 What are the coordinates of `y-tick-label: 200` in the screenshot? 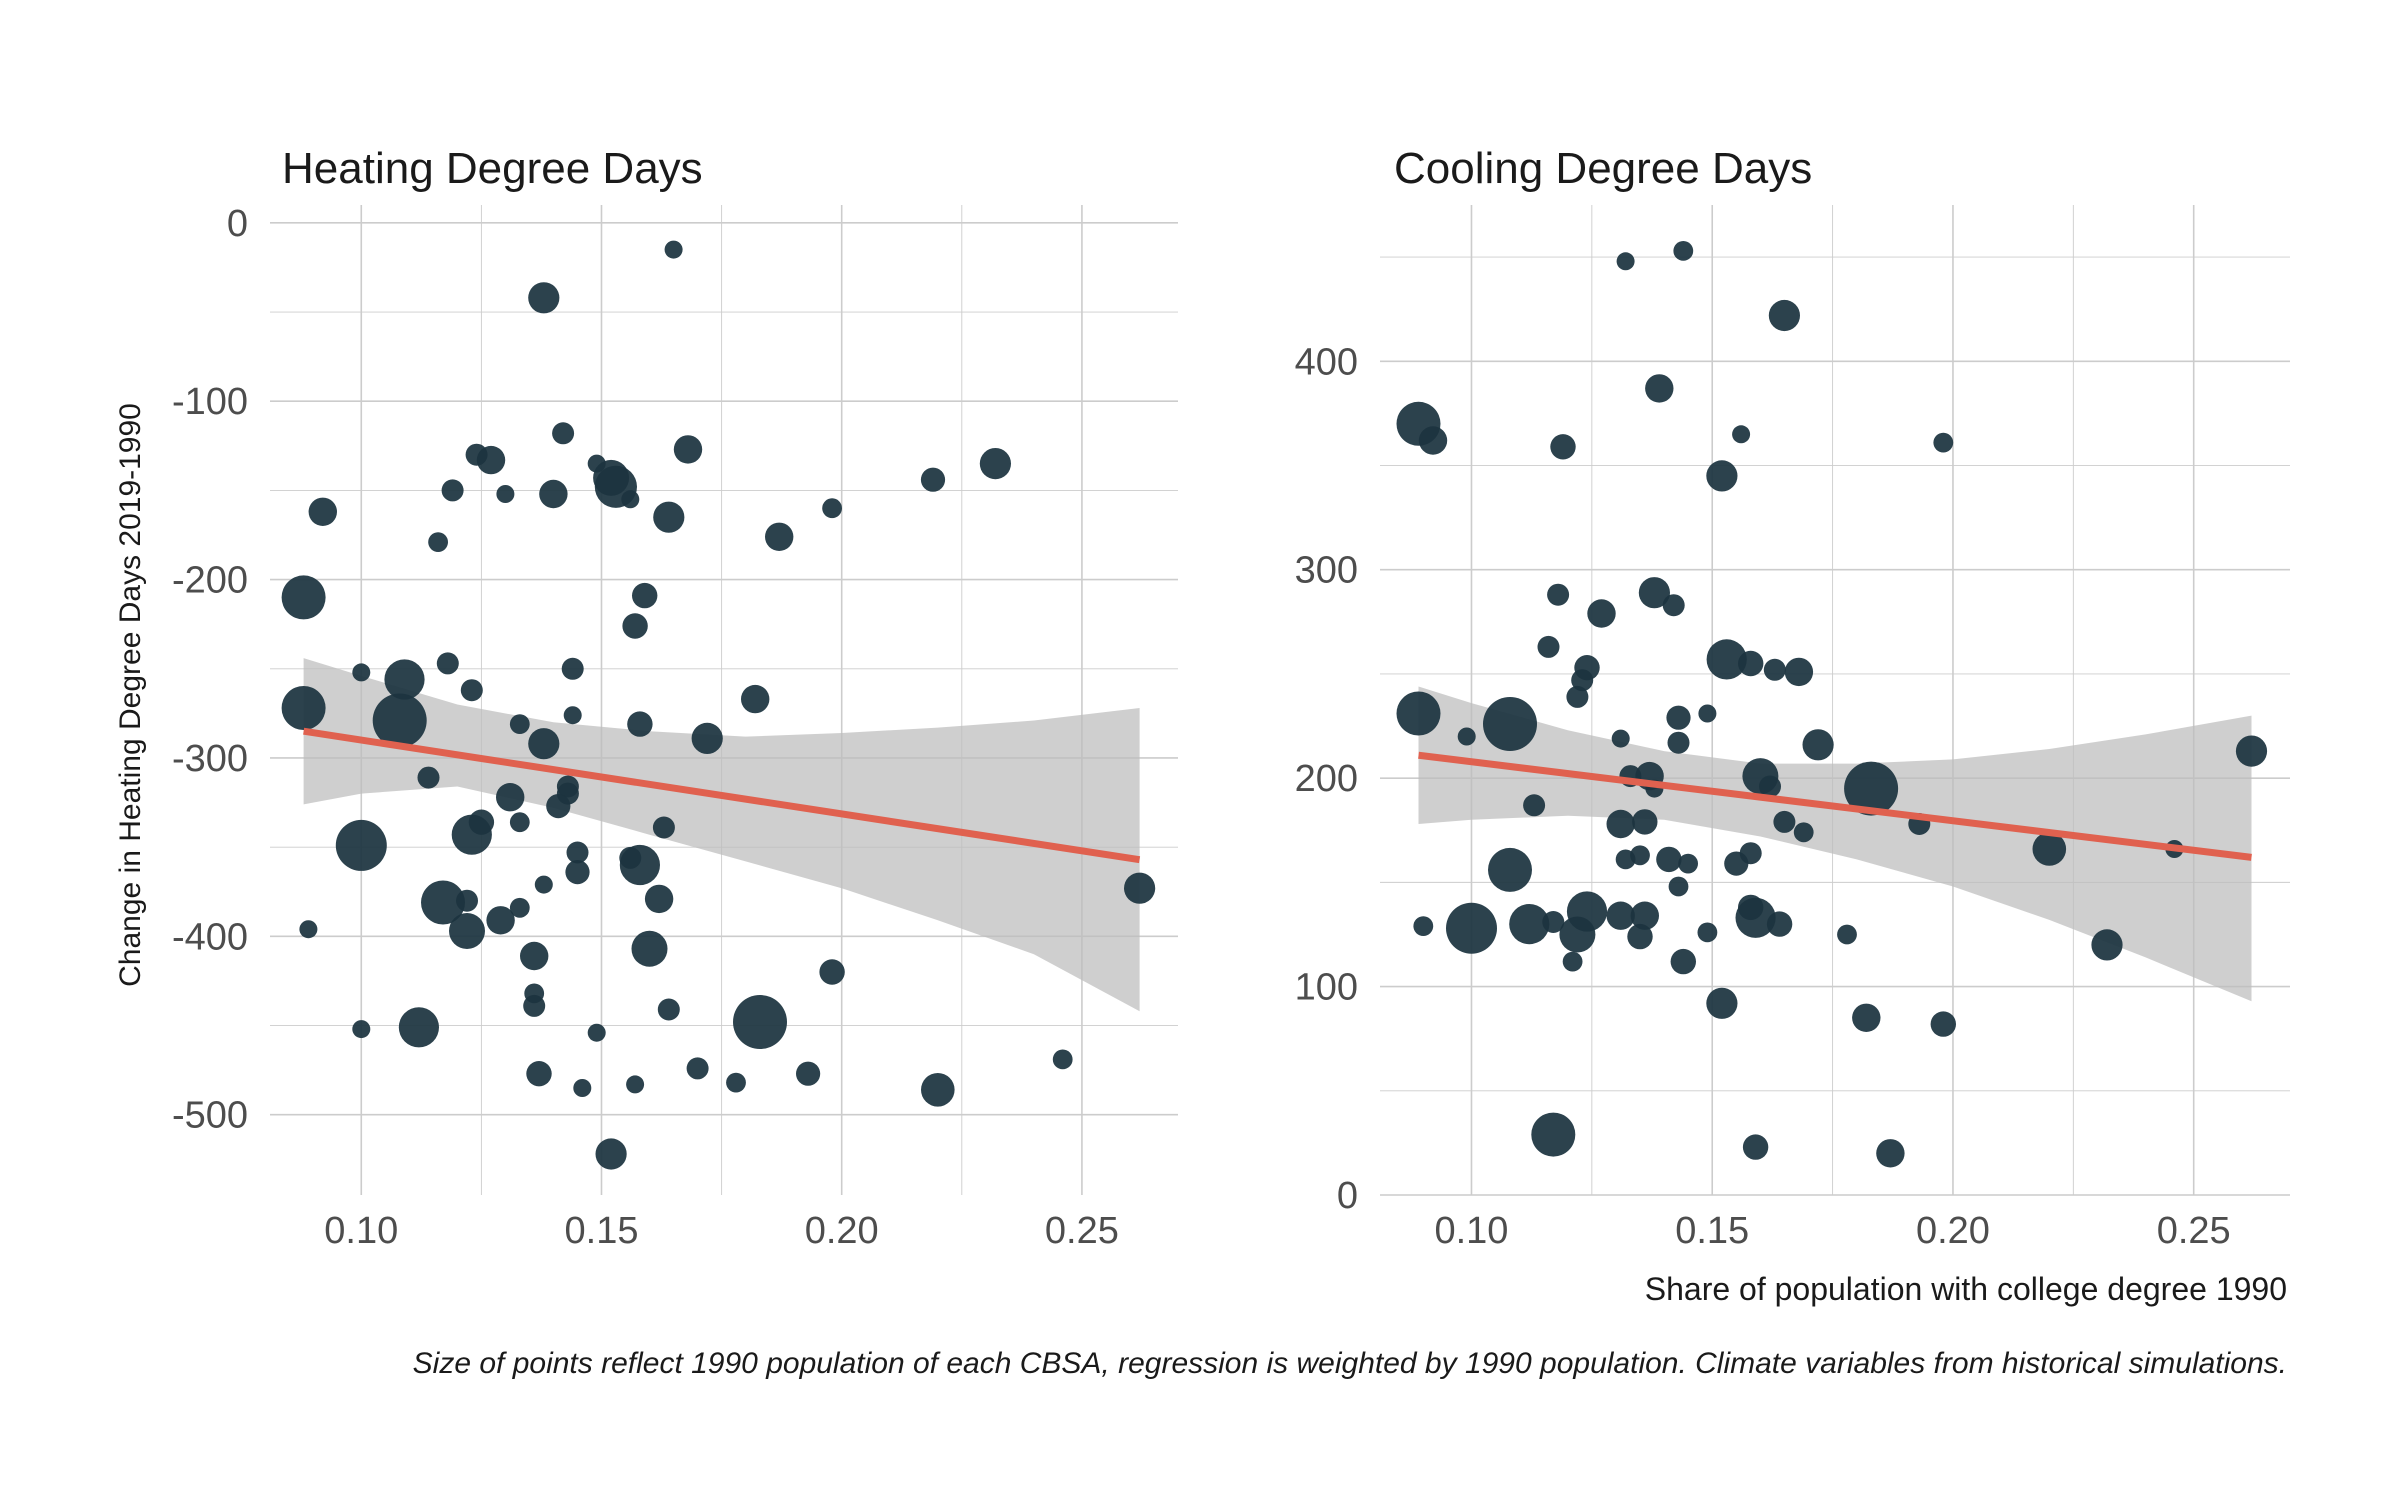 It's located at (1326, 779).